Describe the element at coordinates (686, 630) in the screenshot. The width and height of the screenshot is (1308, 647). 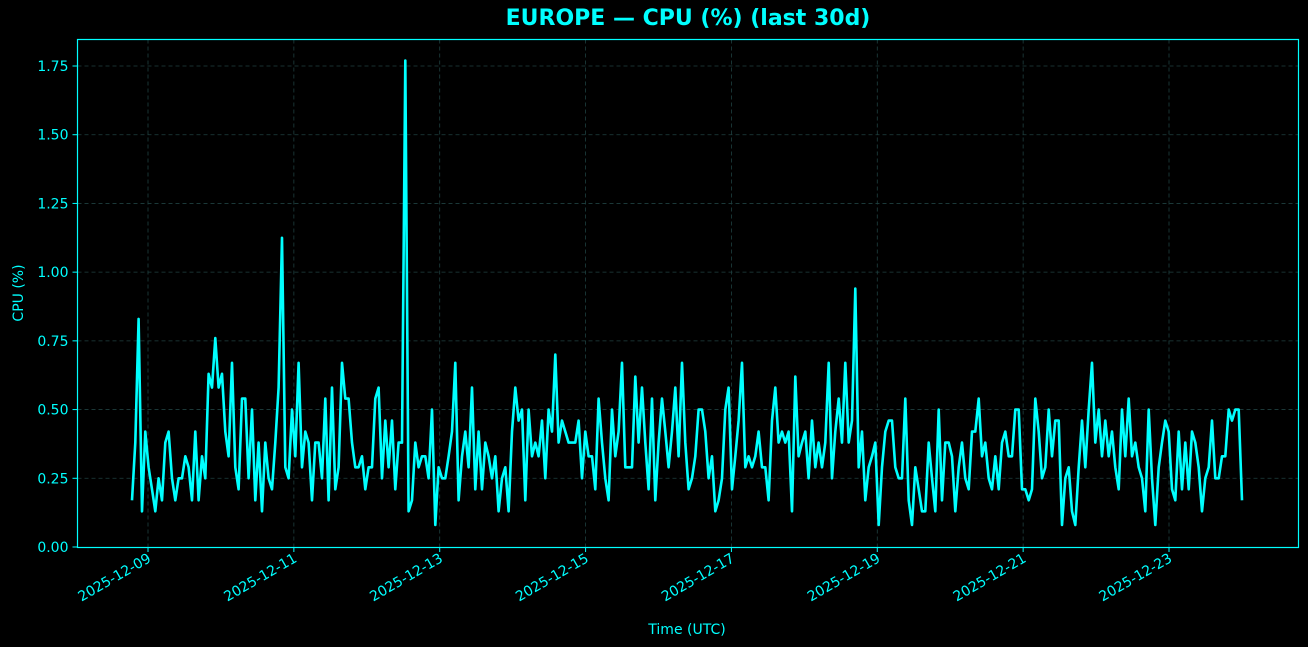
I see `x-axis-label: Time (UTC)` at that location.